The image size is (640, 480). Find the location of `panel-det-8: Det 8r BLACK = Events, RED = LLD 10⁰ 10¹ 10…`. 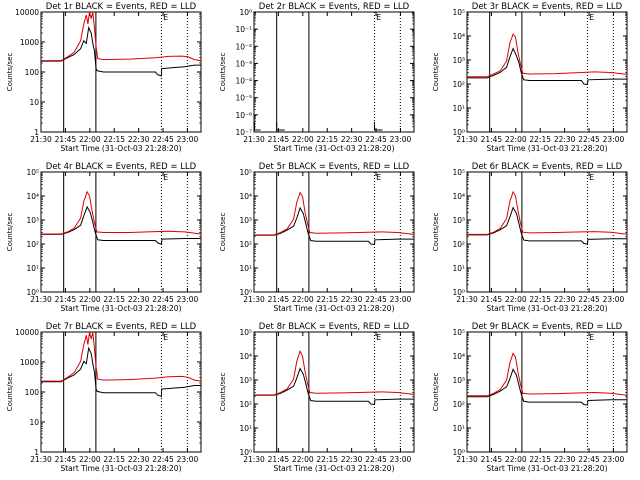

panel-det-8: Det 8r BLACK = Events, RED = LLD 10⁰ 10¹ 10… is located at coordinates (317, 397).